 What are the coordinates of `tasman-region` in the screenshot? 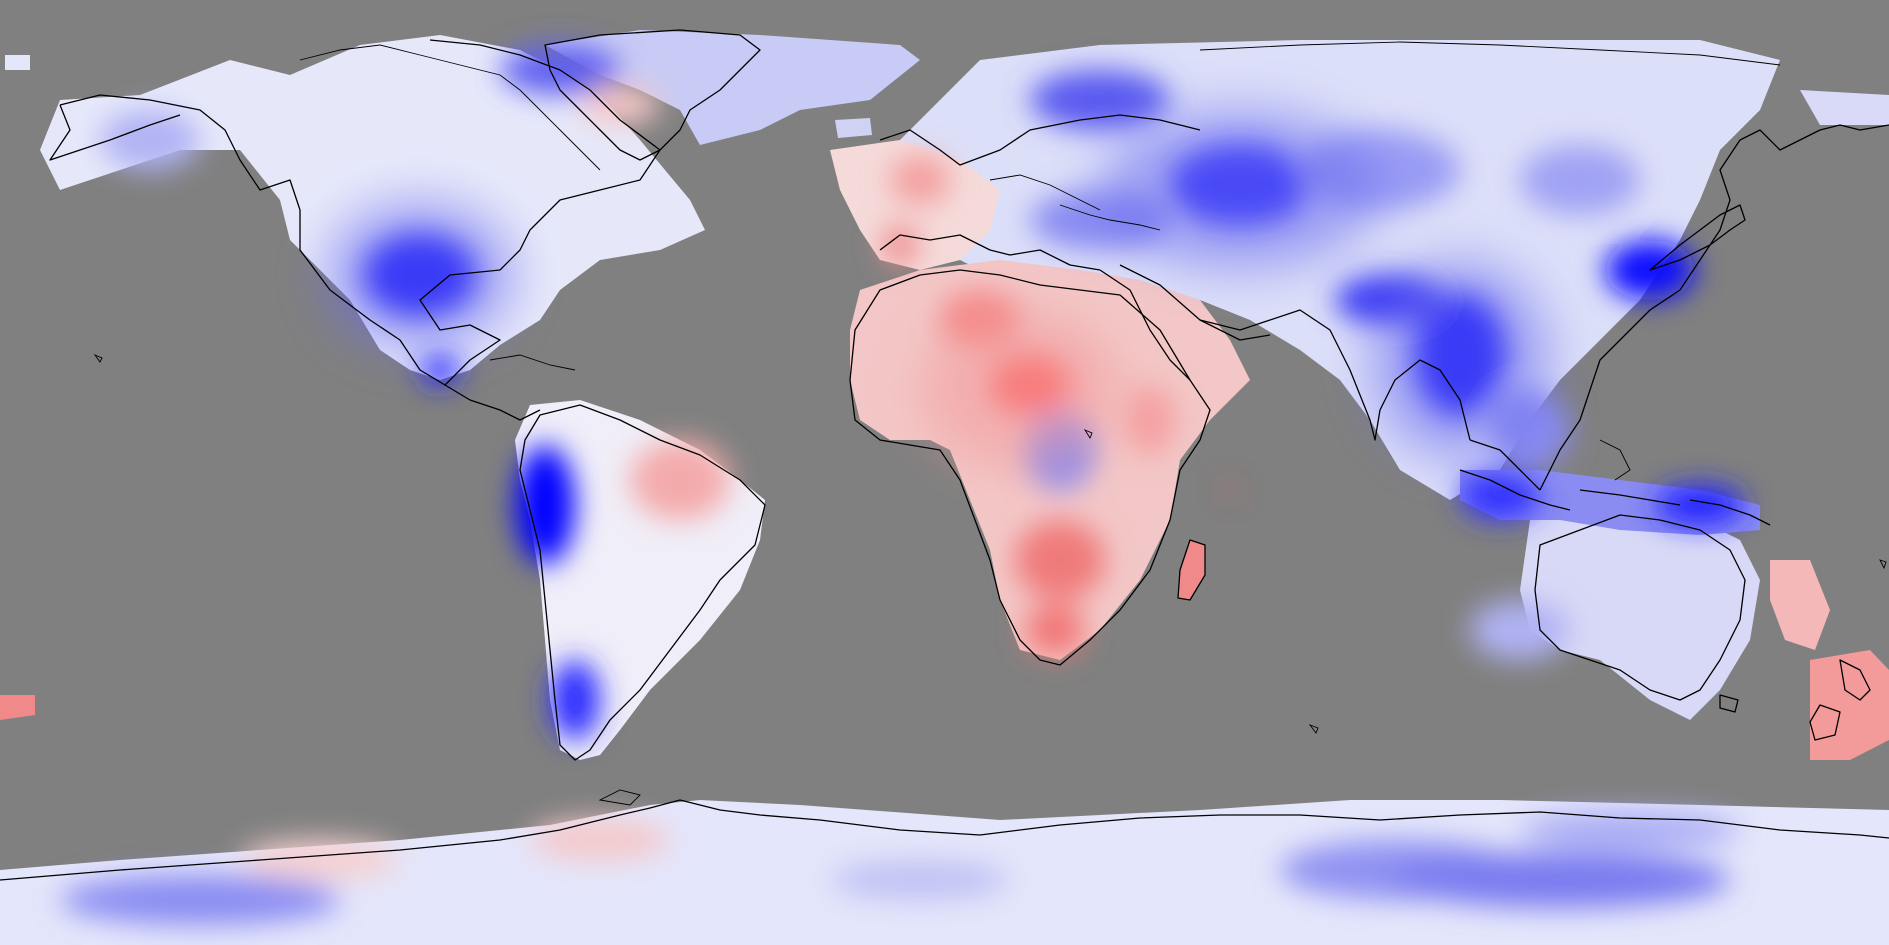 It's located at (1800, 605).